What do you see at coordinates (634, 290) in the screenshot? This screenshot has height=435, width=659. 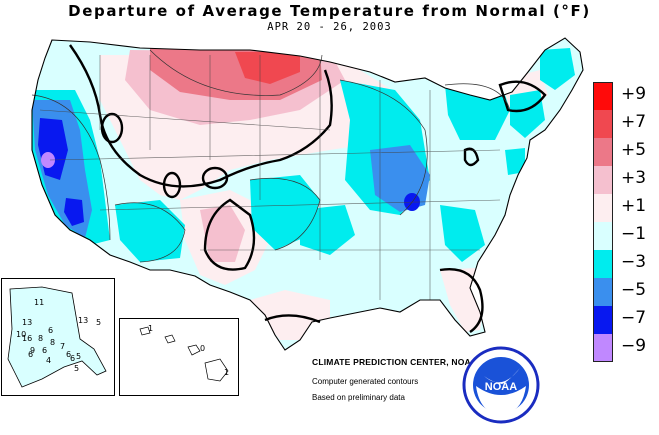 I see `legend-label: −5` at bounding box center [634, 290].